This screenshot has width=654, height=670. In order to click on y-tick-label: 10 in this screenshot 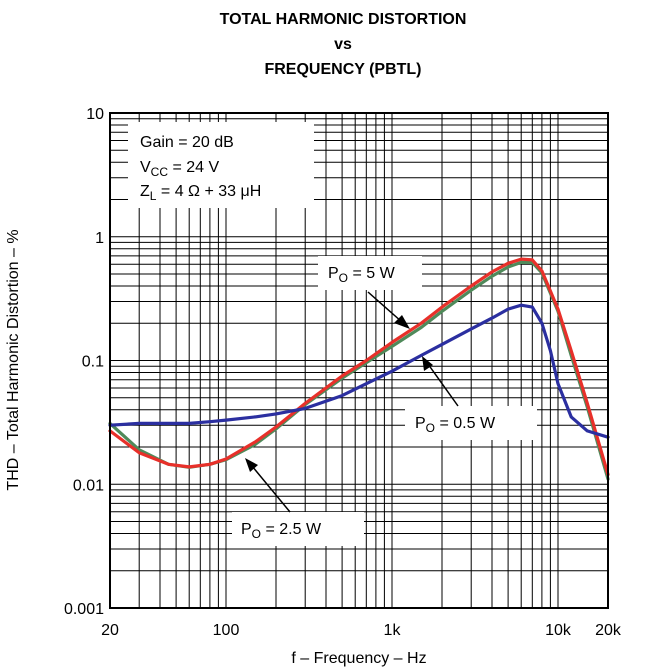, I will do `click(95, 114)`.